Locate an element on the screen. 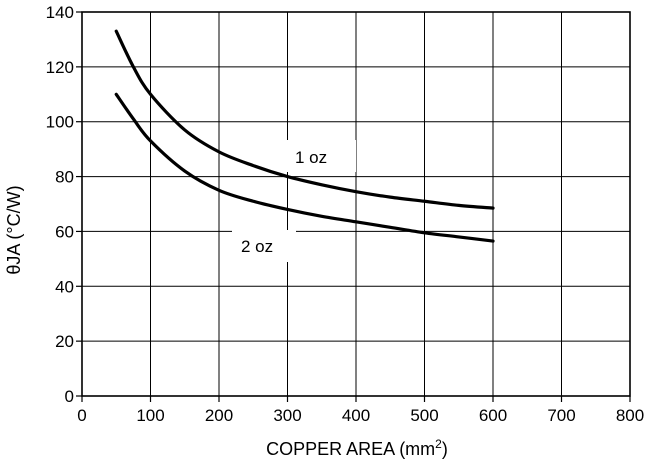 The image size is (656, 467). x-tick-label: 100 is located at coordinates (150, 415).